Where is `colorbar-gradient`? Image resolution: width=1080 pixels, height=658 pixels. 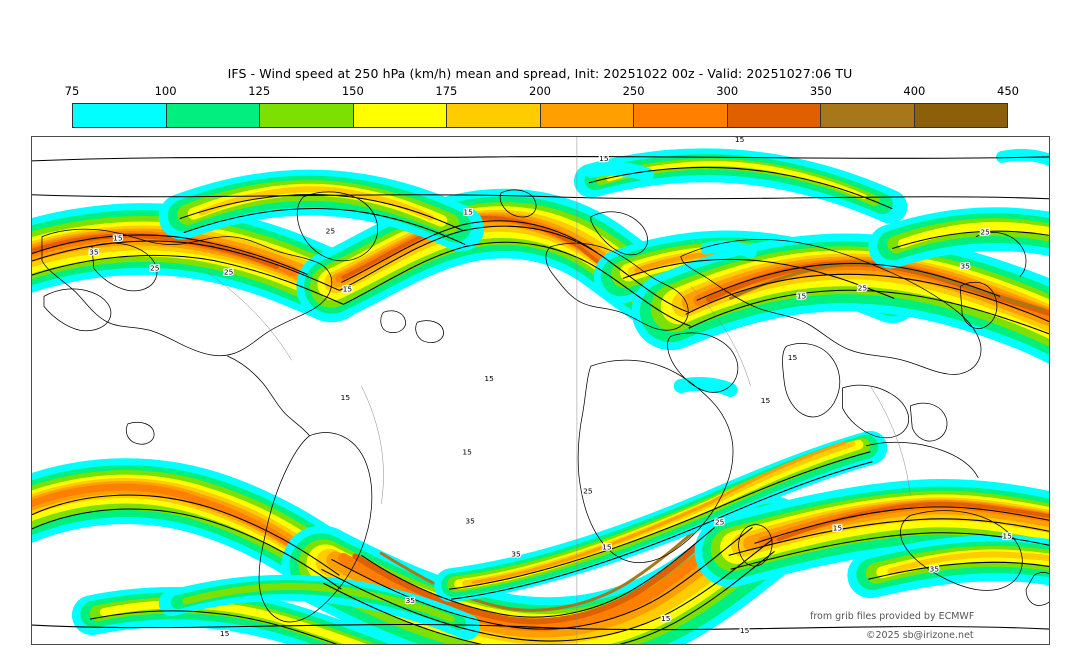 colorbar-gradient is located at coordinates (540, 115).